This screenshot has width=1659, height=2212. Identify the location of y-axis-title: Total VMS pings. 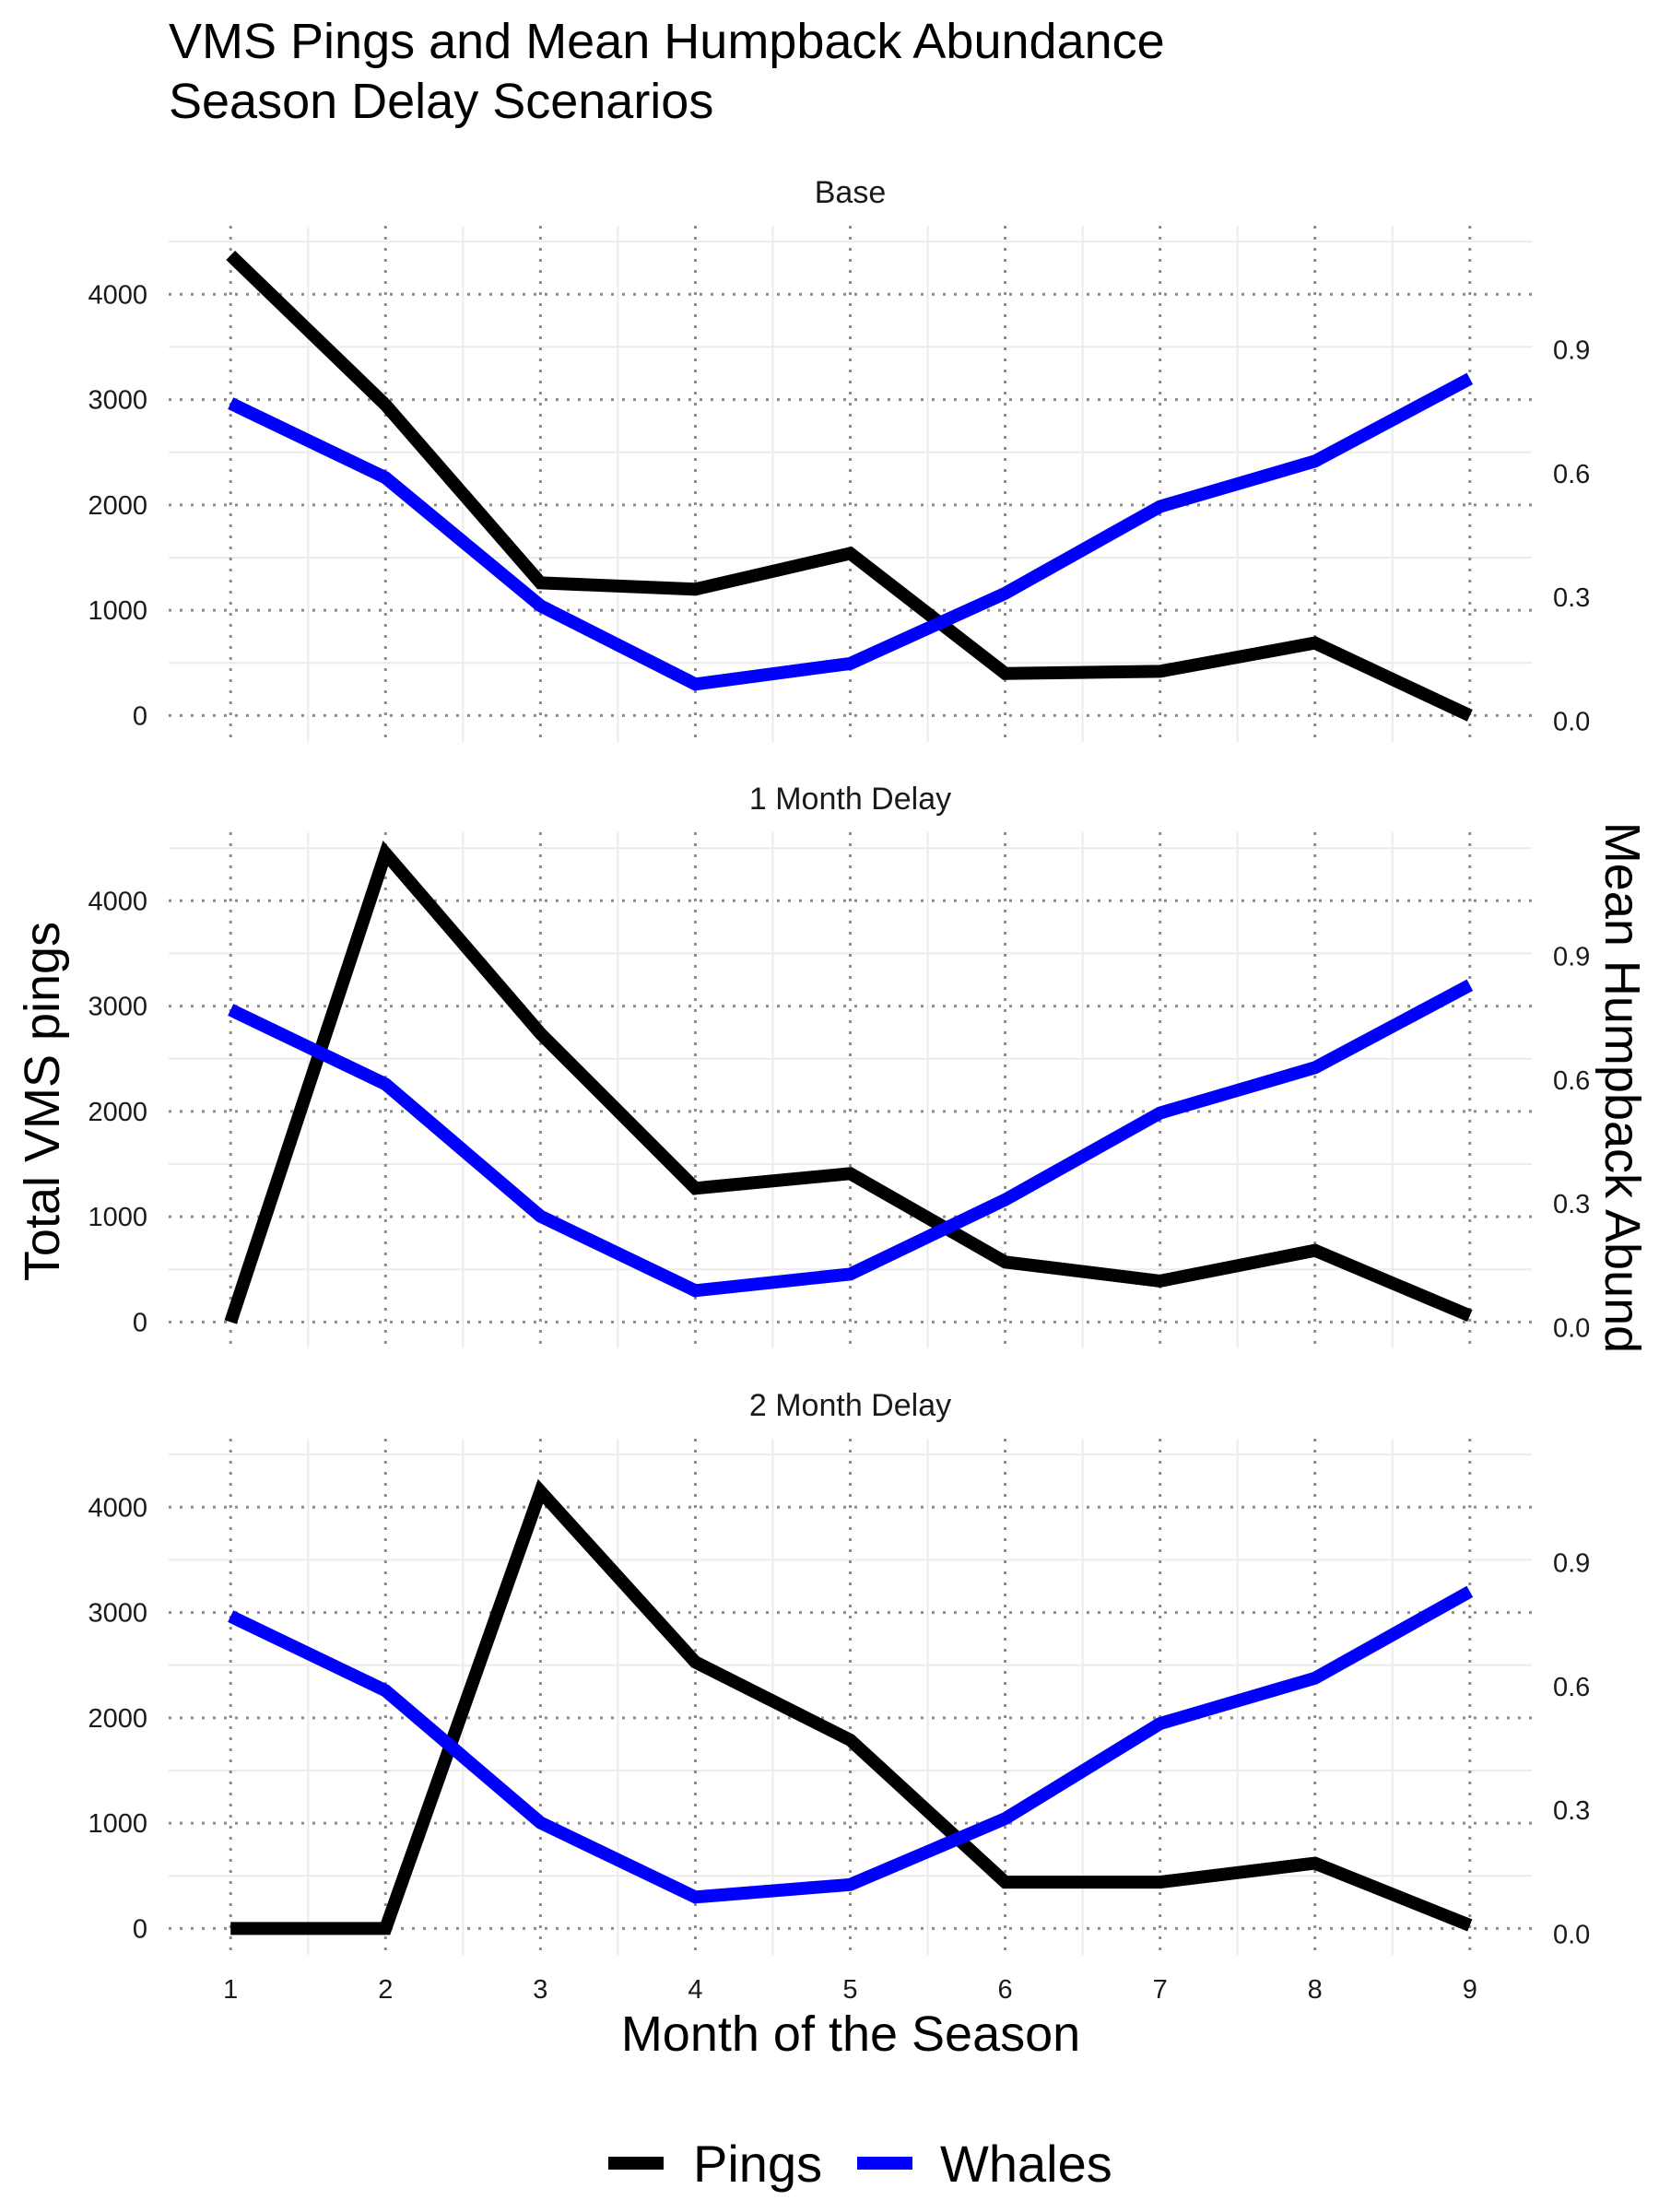
(42, 1101).